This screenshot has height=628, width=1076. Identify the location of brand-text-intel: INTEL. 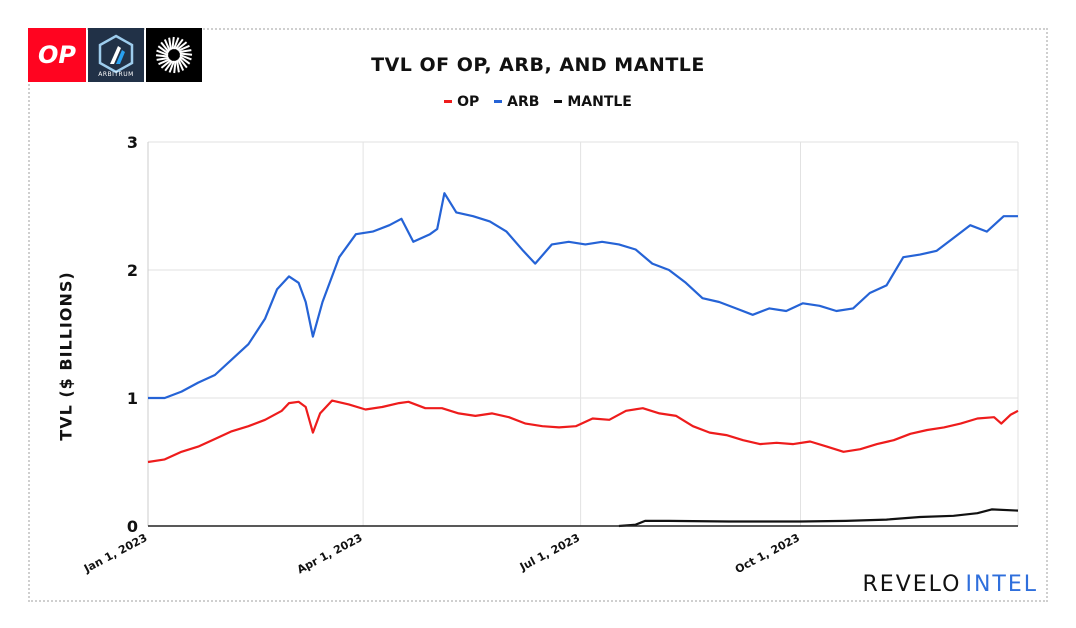
(1001, 584).